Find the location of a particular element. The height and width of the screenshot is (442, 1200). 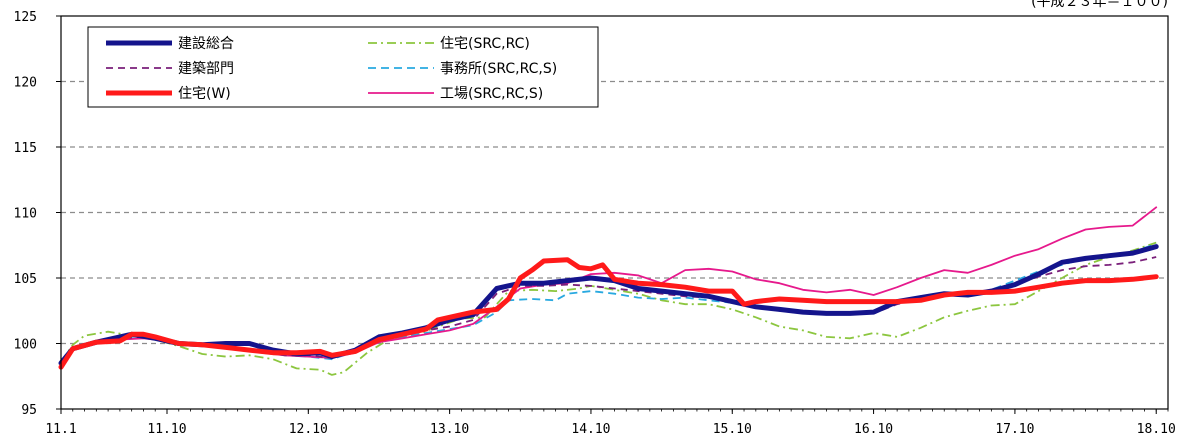

y-tick-label: 125 is located at coordinates (25, 17).